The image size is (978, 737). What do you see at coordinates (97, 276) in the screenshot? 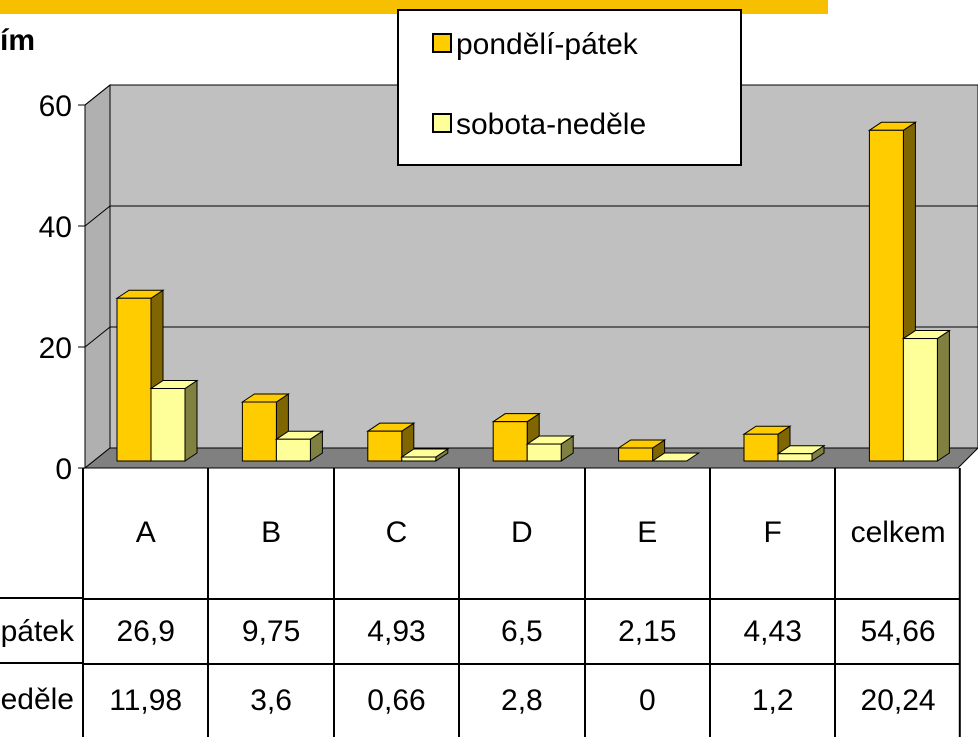
I see `side-wall` at bounding box center [97, 276].